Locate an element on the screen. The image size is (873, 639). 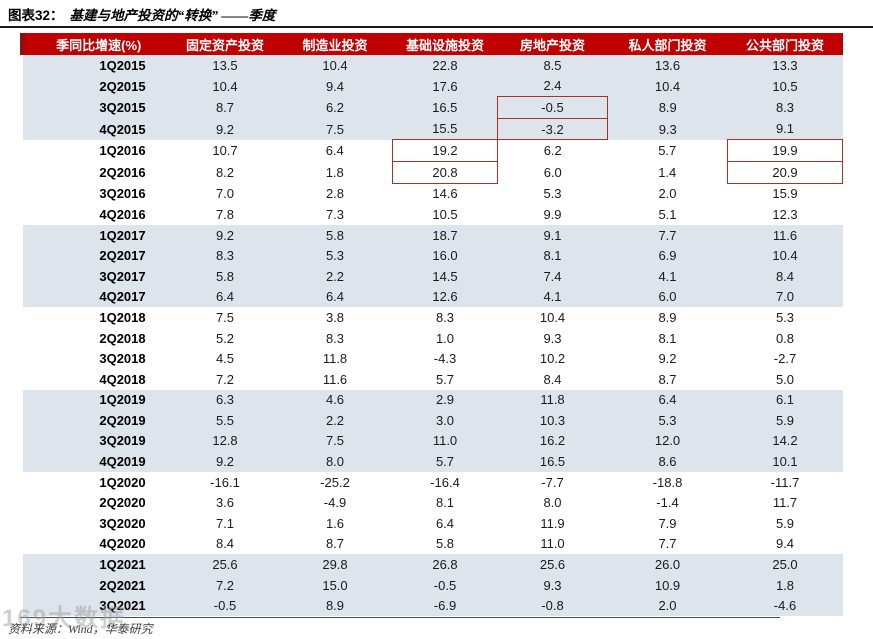
table-row: 1Q2016 10.7 6.4 19.2 6.2 5.7 19.9 is located at coordinates (433, 150).